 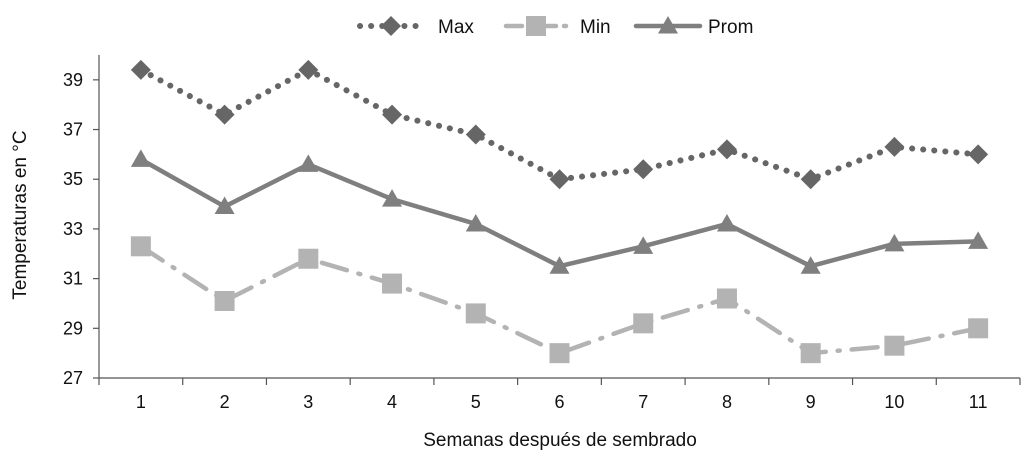 What do you see at coordinates (73, 130) in the screenshot?
I see `y-tick-label: 37` at bounding box center [73, 130].